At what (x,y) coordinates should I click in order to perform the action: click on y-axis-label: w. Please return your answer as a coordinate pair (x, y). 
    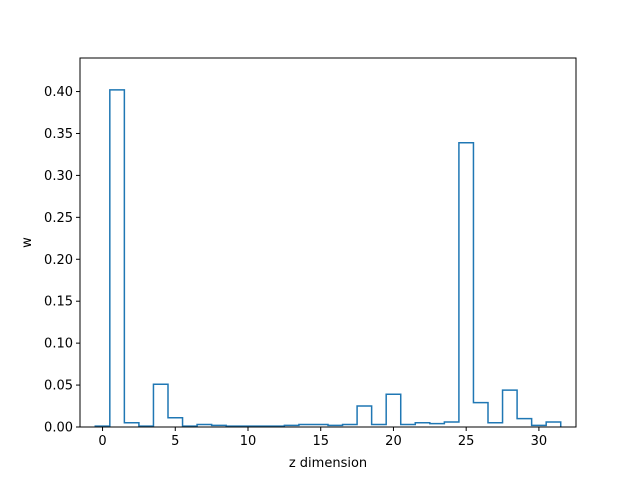
    Looking at the image, I should click on (27, 242).